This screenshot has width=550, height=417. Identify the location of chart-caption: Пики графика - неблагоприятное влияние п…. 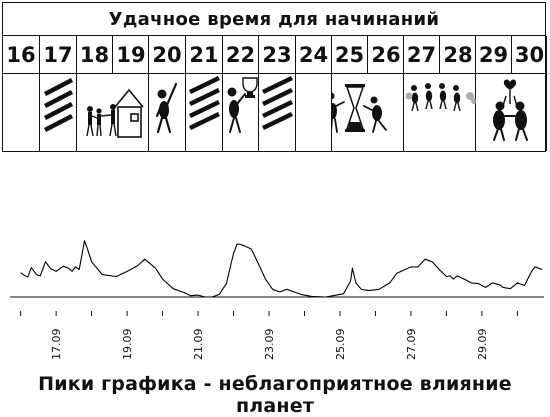
(275, 395).